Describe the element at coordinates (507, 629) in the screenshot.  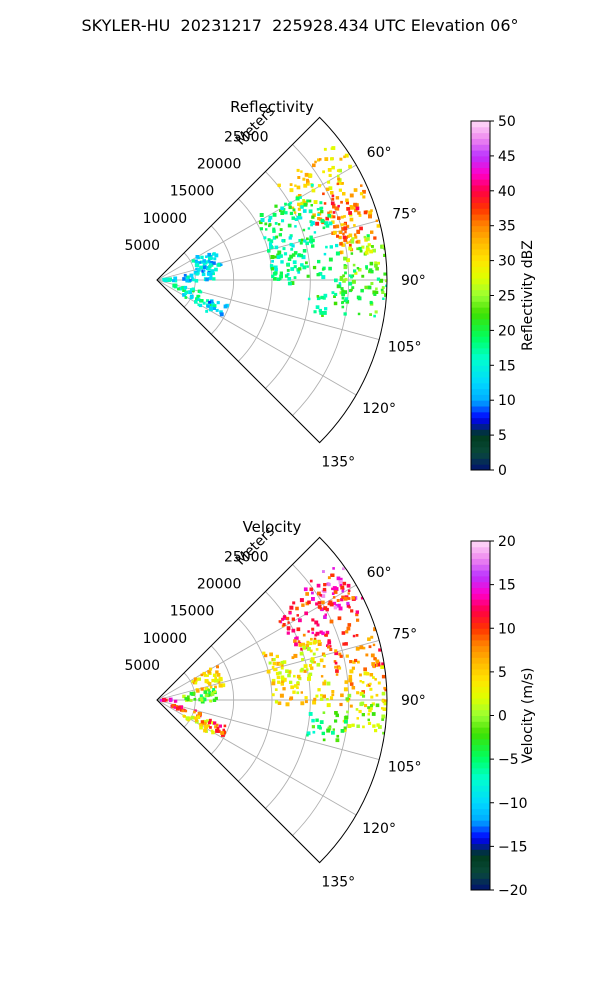
I see `colorbar-tick-label: 10` at that location.